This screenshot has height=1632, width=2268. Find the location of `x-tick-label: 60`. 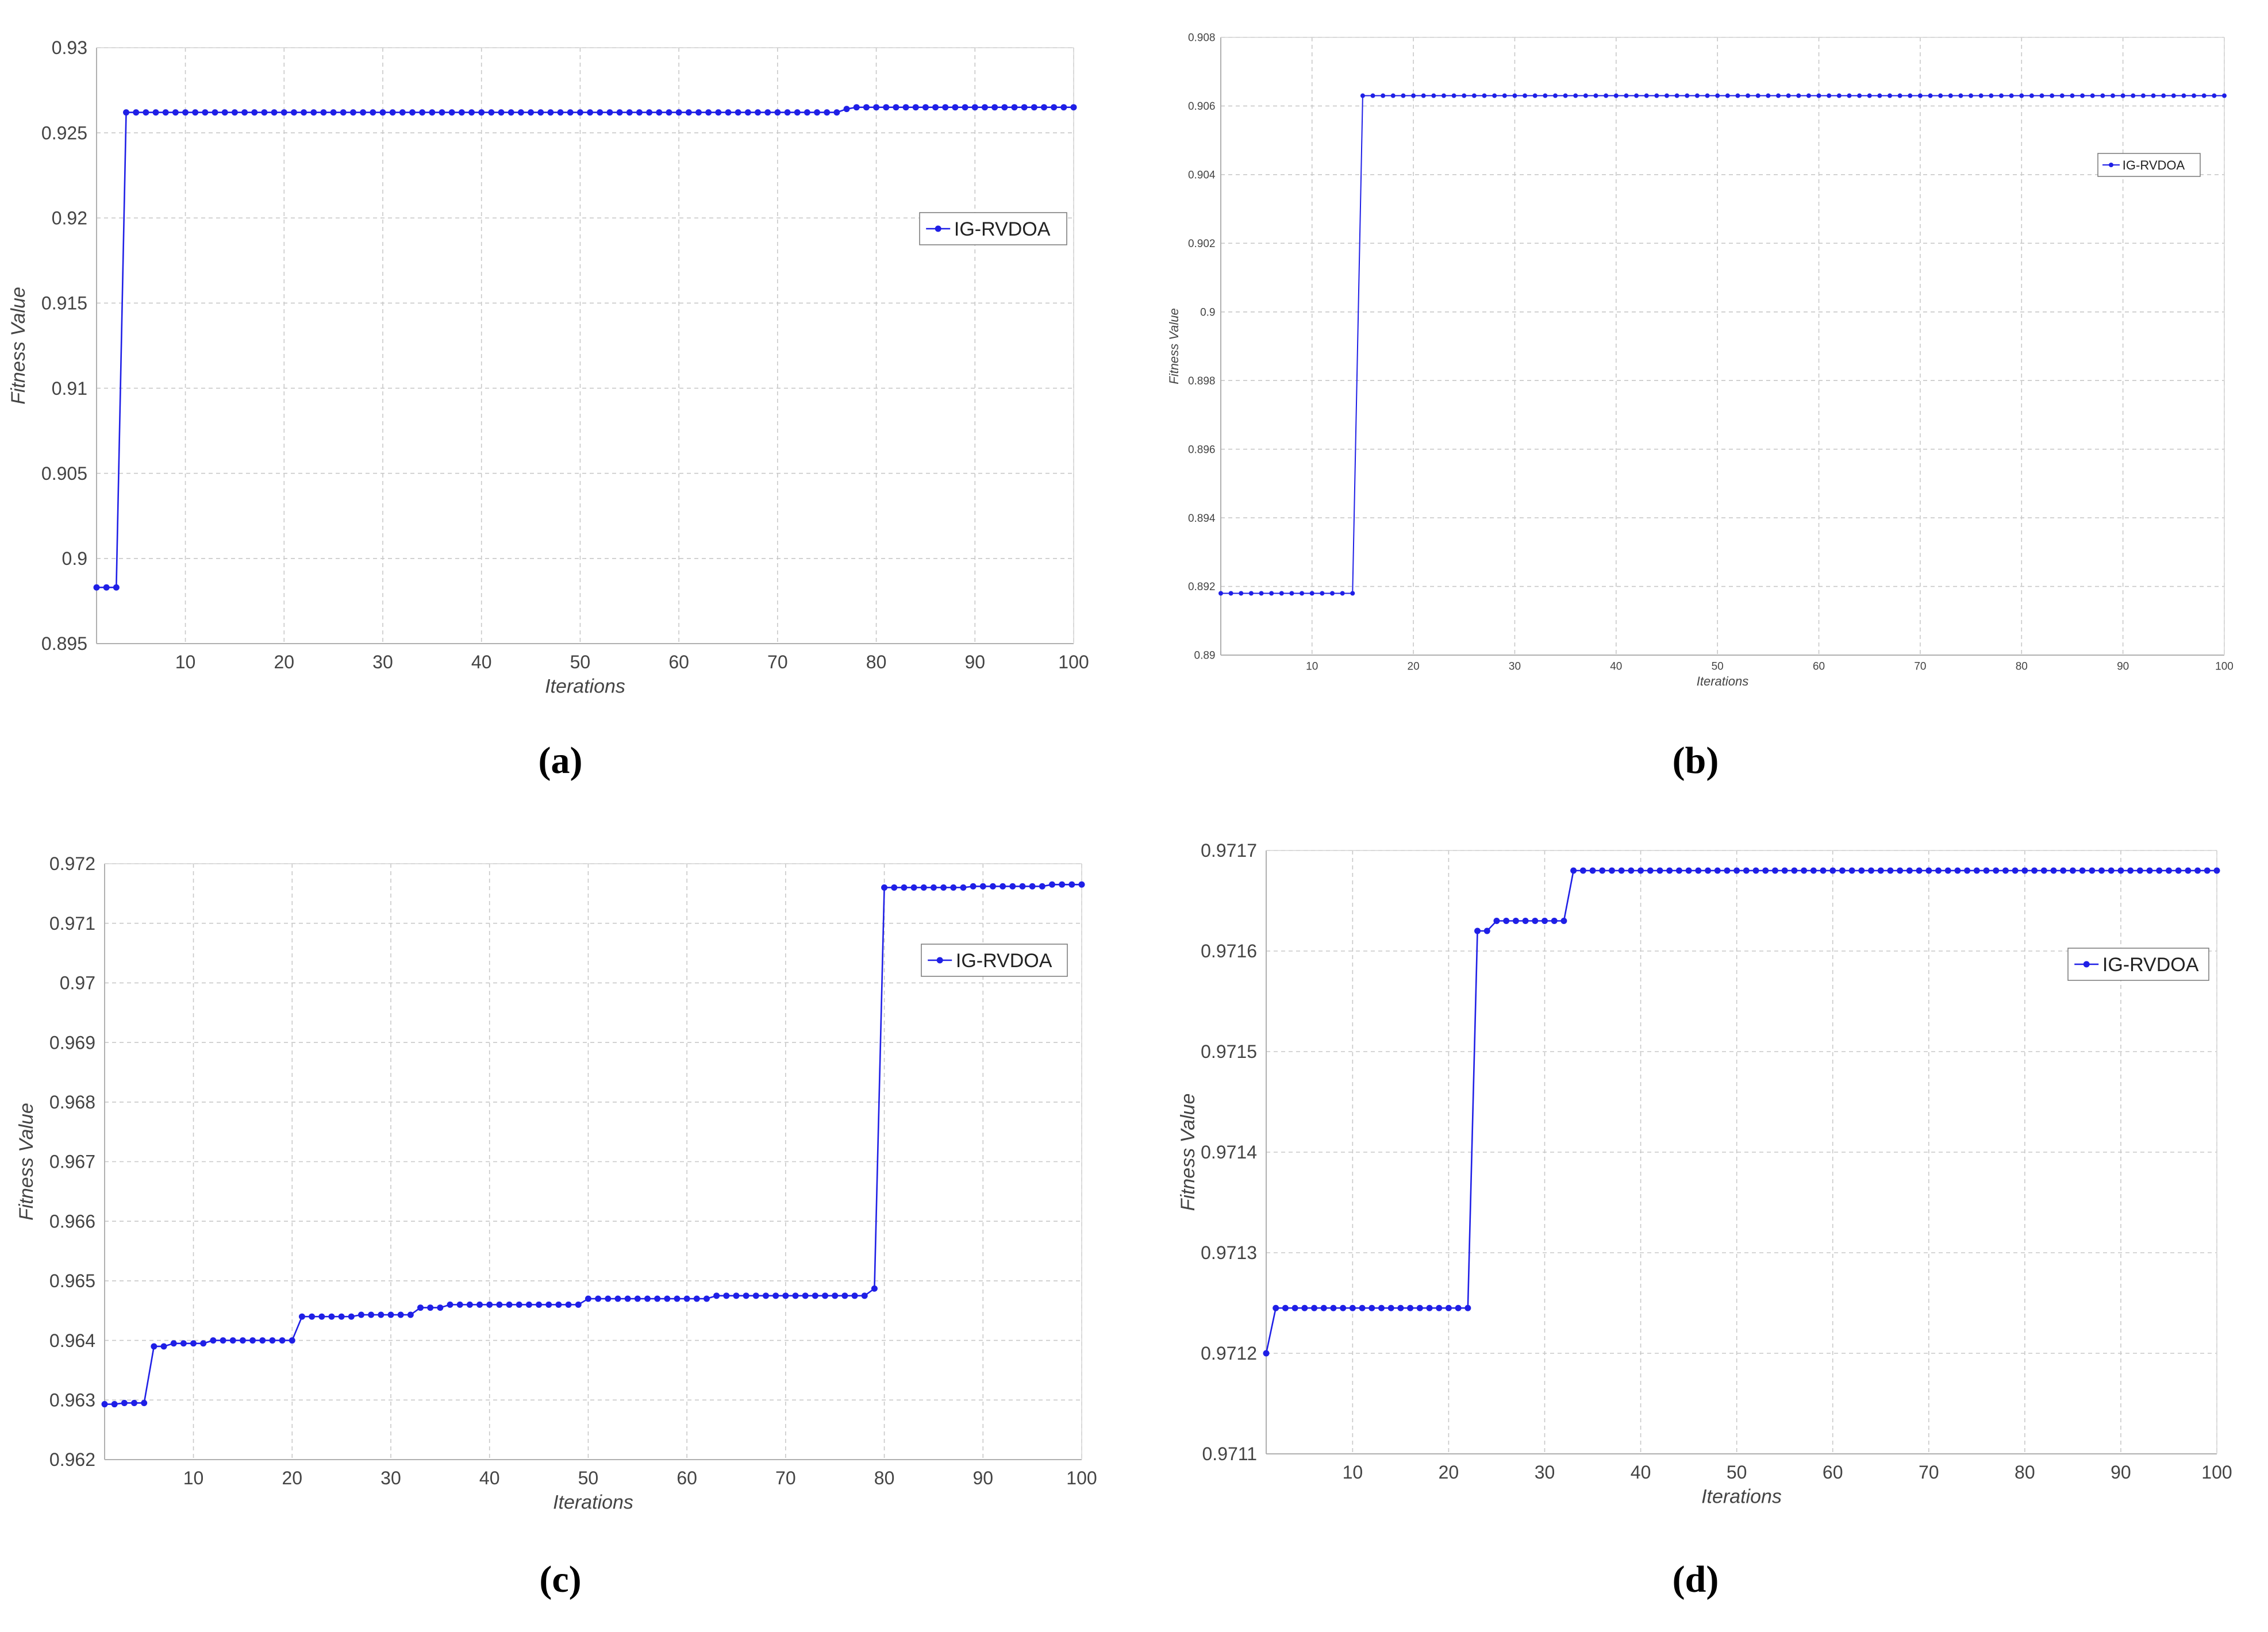

x-tick-label: 60 is located at coordinates (1819, 667).